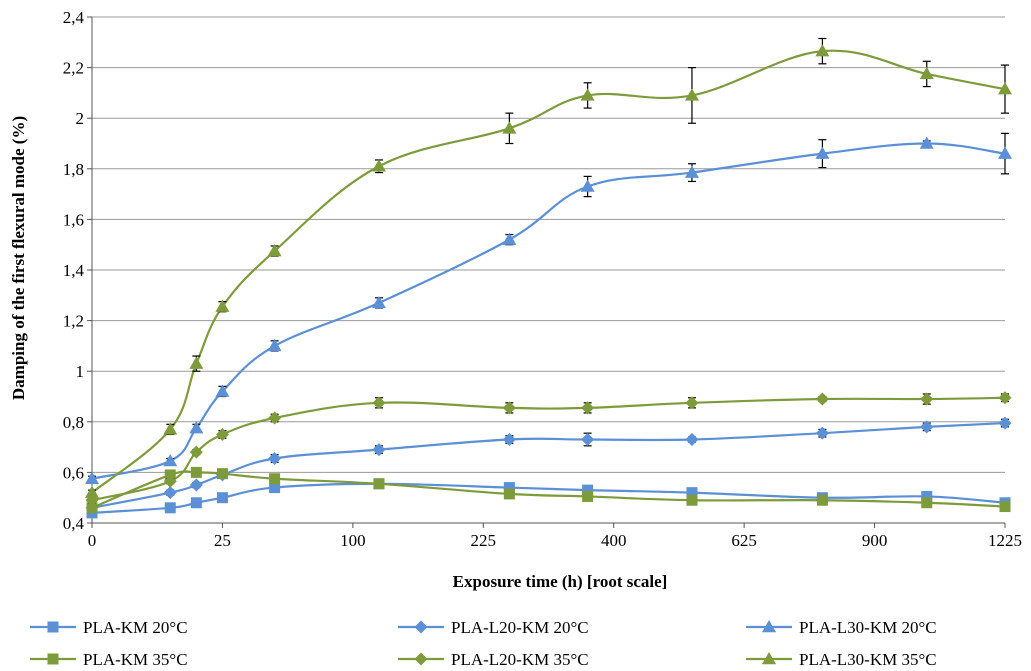  I want to click on y-tick-label: 2, so click(80, 118).